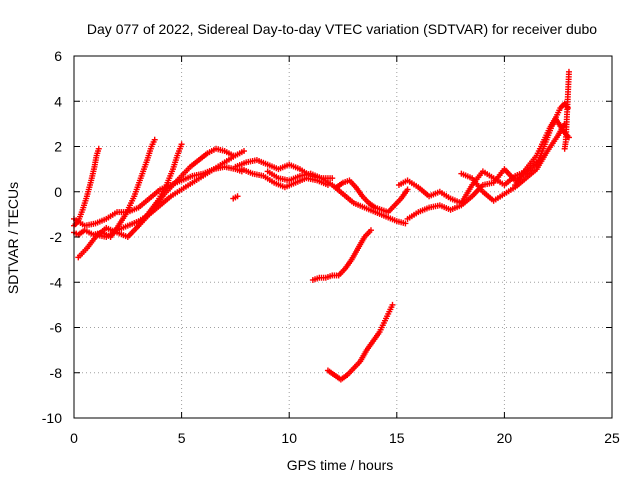  Describe the element at coordinates (52, 418) in the screenshot. I see `y-tick-label: -10` at that location.